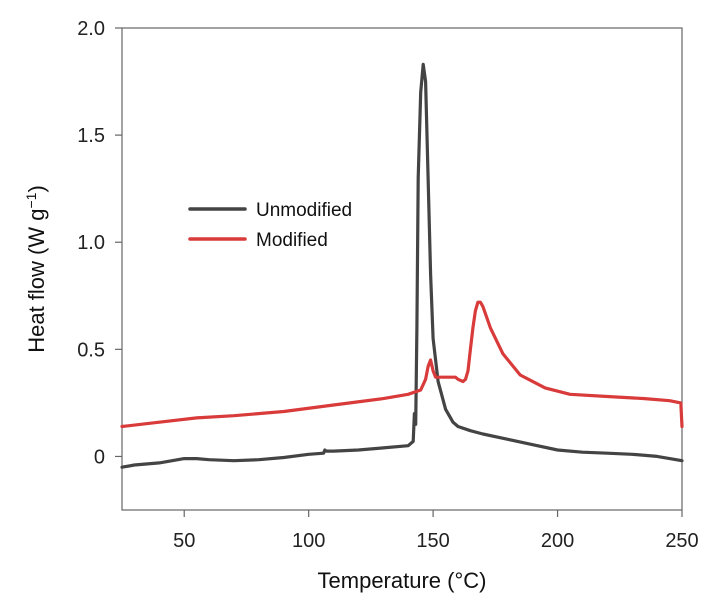 Image resolution: width=711 pixels, height=604 pixels. What do you see at coordinates (31, 200) in the screenshot?
I see `y-axis-title-sup: −1` at bounding box center [31, 200].